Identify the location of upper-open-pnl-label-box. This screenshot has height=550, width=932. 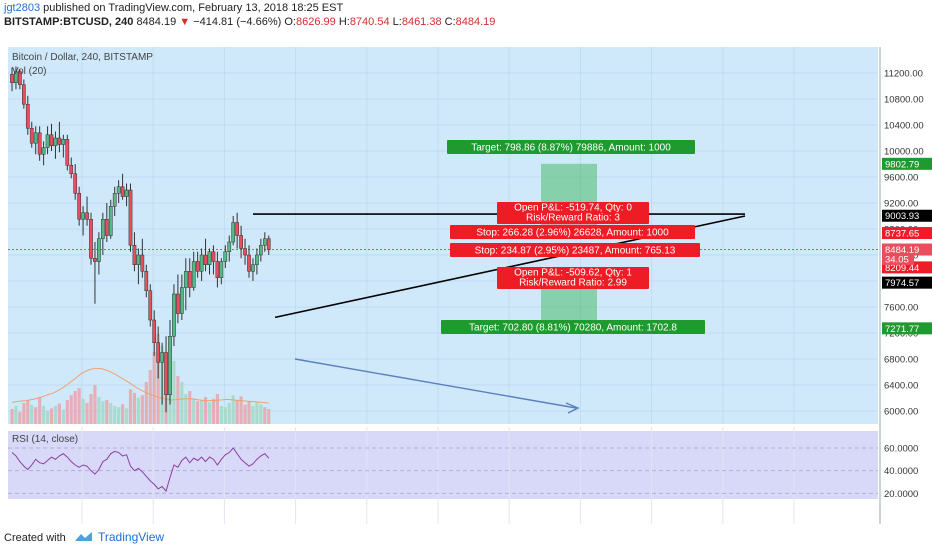
(573, 208).